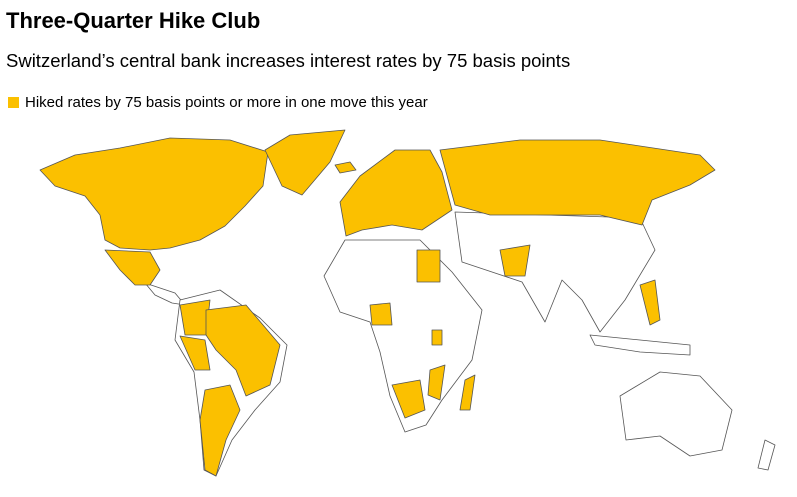 The image size is (797, 497). I want to click on asia, so click(555, 272).